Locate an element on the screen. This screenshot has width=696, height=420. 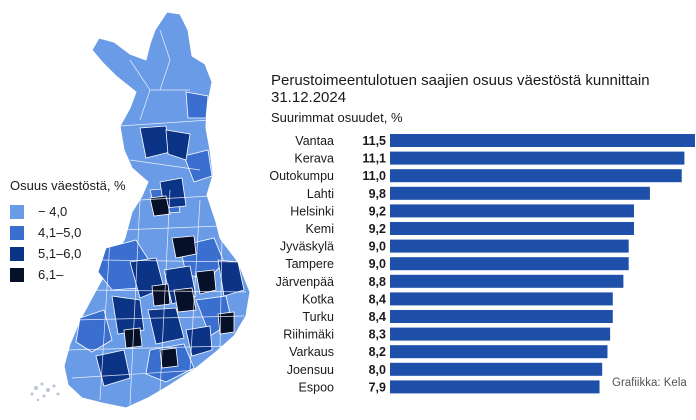
legend-item: 4,1–5,0 is located at coordinates (68, 232).